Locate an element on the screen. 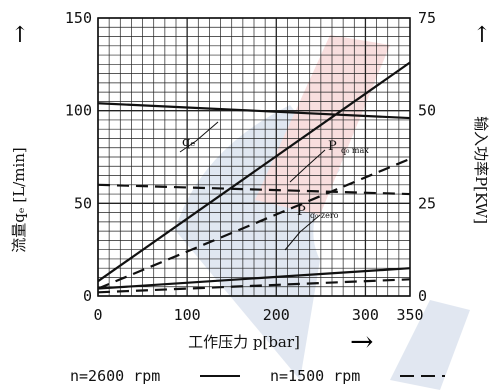 Image resolution: width=500 pixels, height=390 pixels. y-right-tick-label: 50 is located at coordinates (427, 111).